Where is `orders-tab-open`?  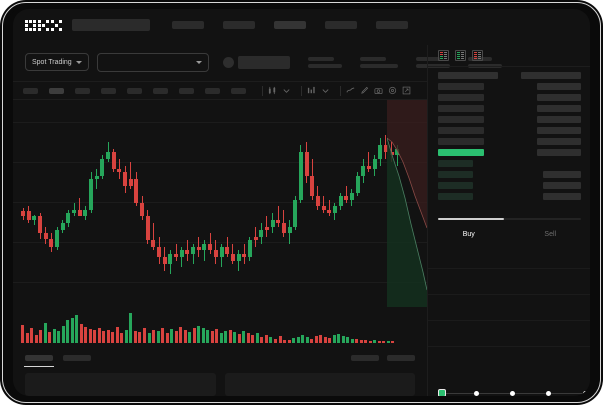 orders-tab-open is located at coordinates (39, 361).